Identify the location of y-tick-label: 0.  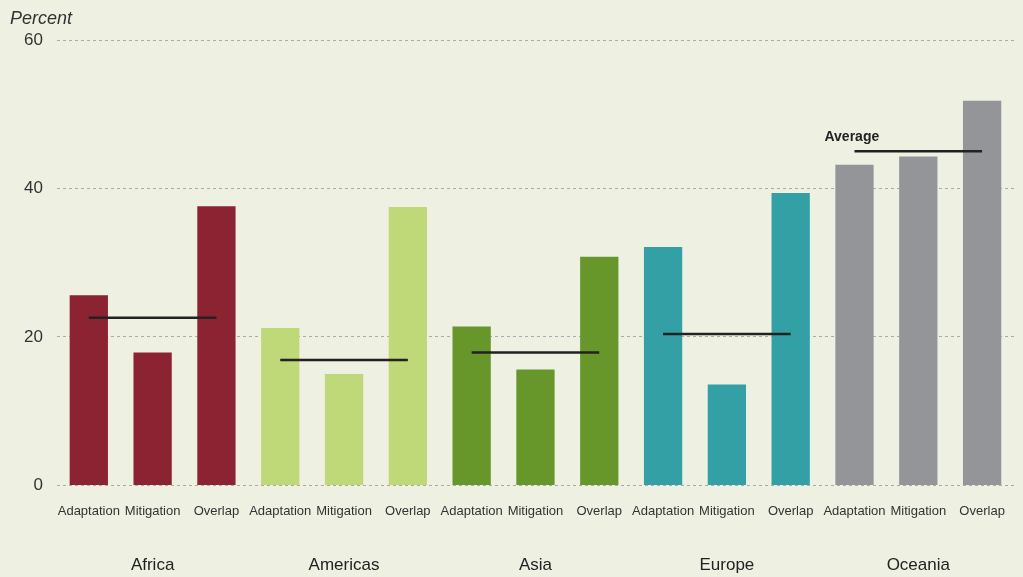
(38, 485).